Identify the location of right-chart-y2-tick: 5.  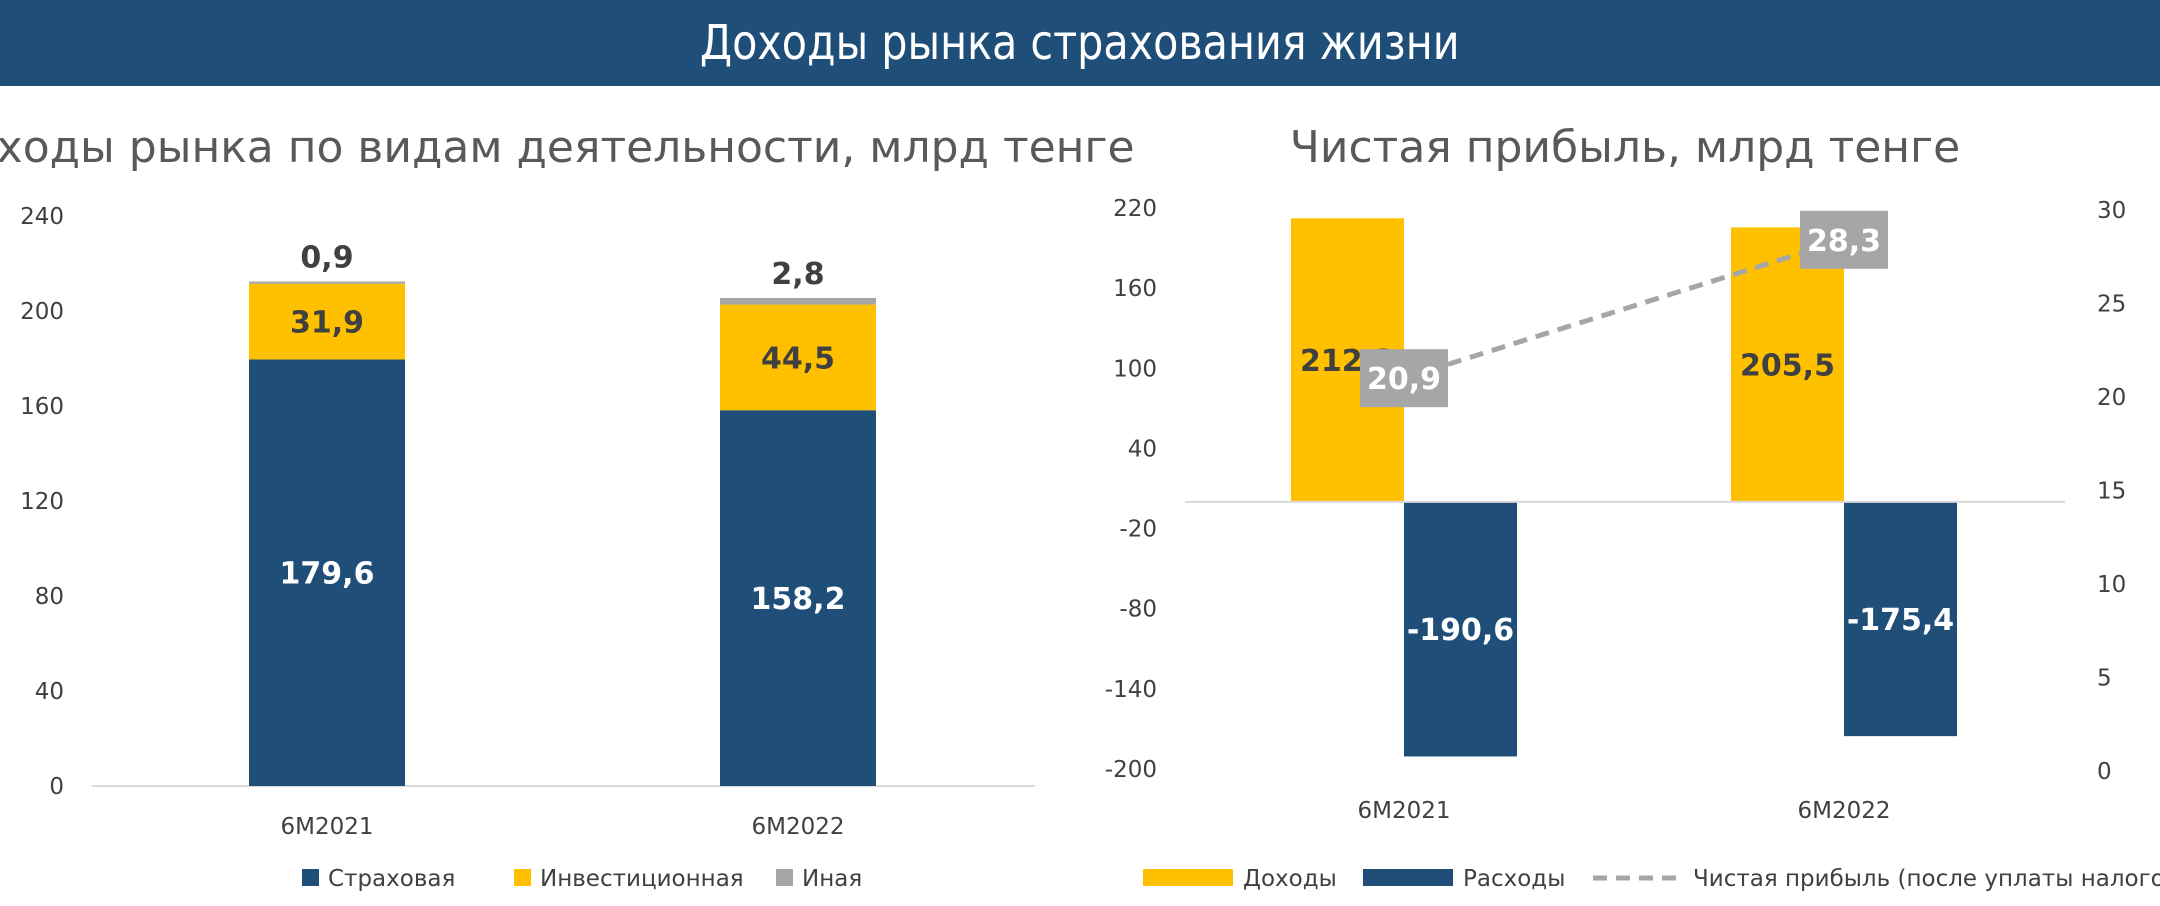
(2104, 679).